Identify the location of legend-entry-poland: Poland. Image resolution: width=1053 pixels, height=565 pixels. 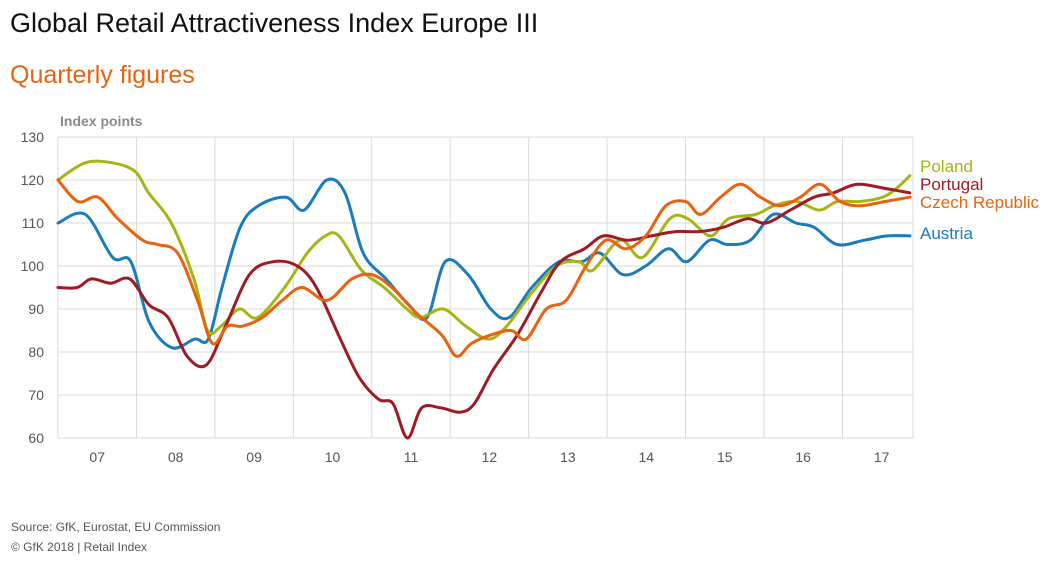
(946, 166).